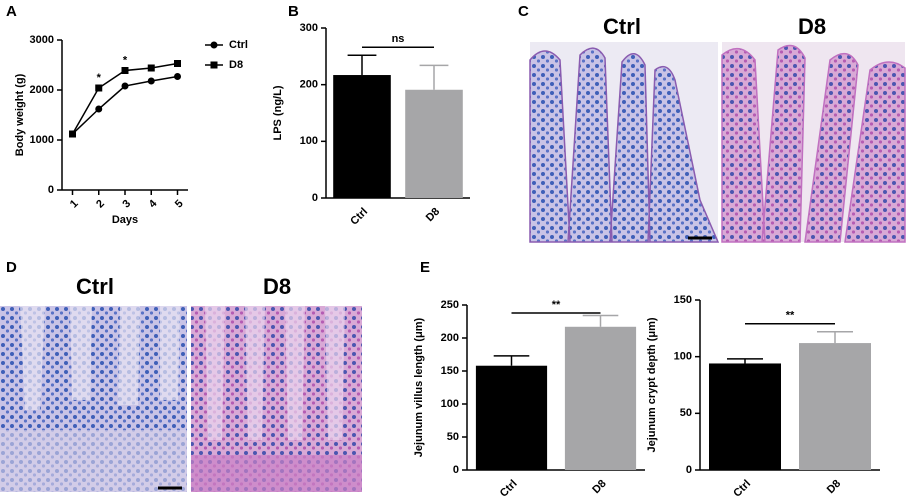 This screenshot has height=504, width=909. Describe the element at coordinates (419, 387) in the screenshot. I see `y-axis-label: Jejunum villus length (μm)` at that location.